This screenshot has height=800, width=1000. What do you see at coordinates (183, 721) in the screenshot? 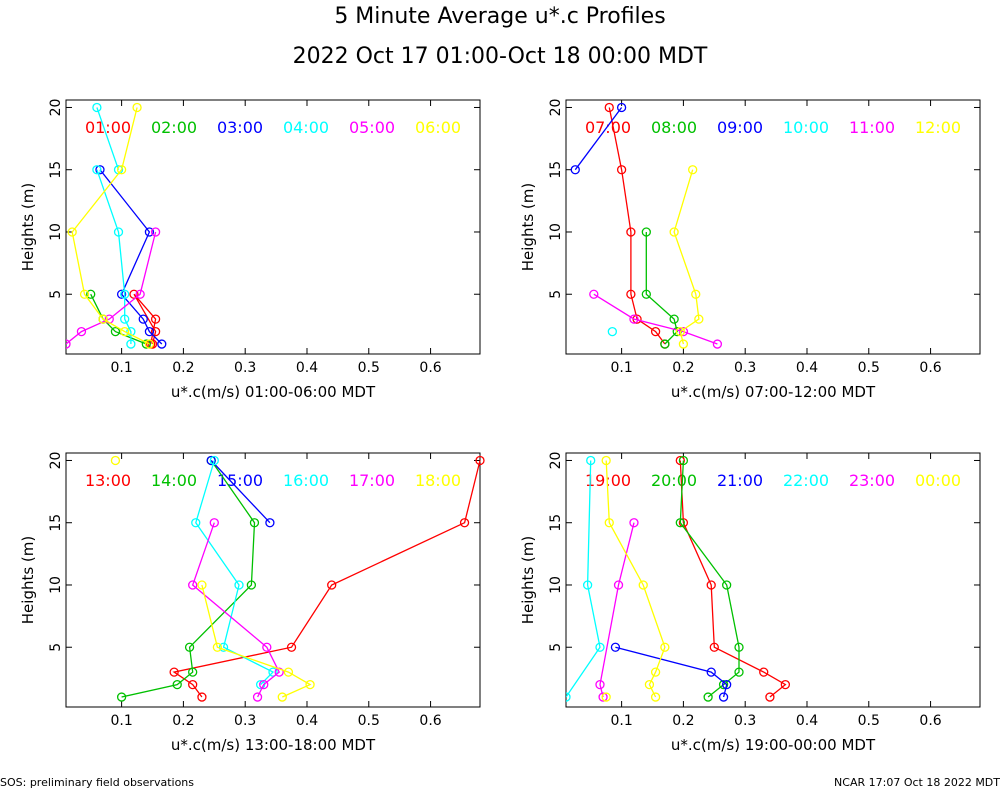
I see `x-tick-label: 0.2` at bounding box center [183, 721].